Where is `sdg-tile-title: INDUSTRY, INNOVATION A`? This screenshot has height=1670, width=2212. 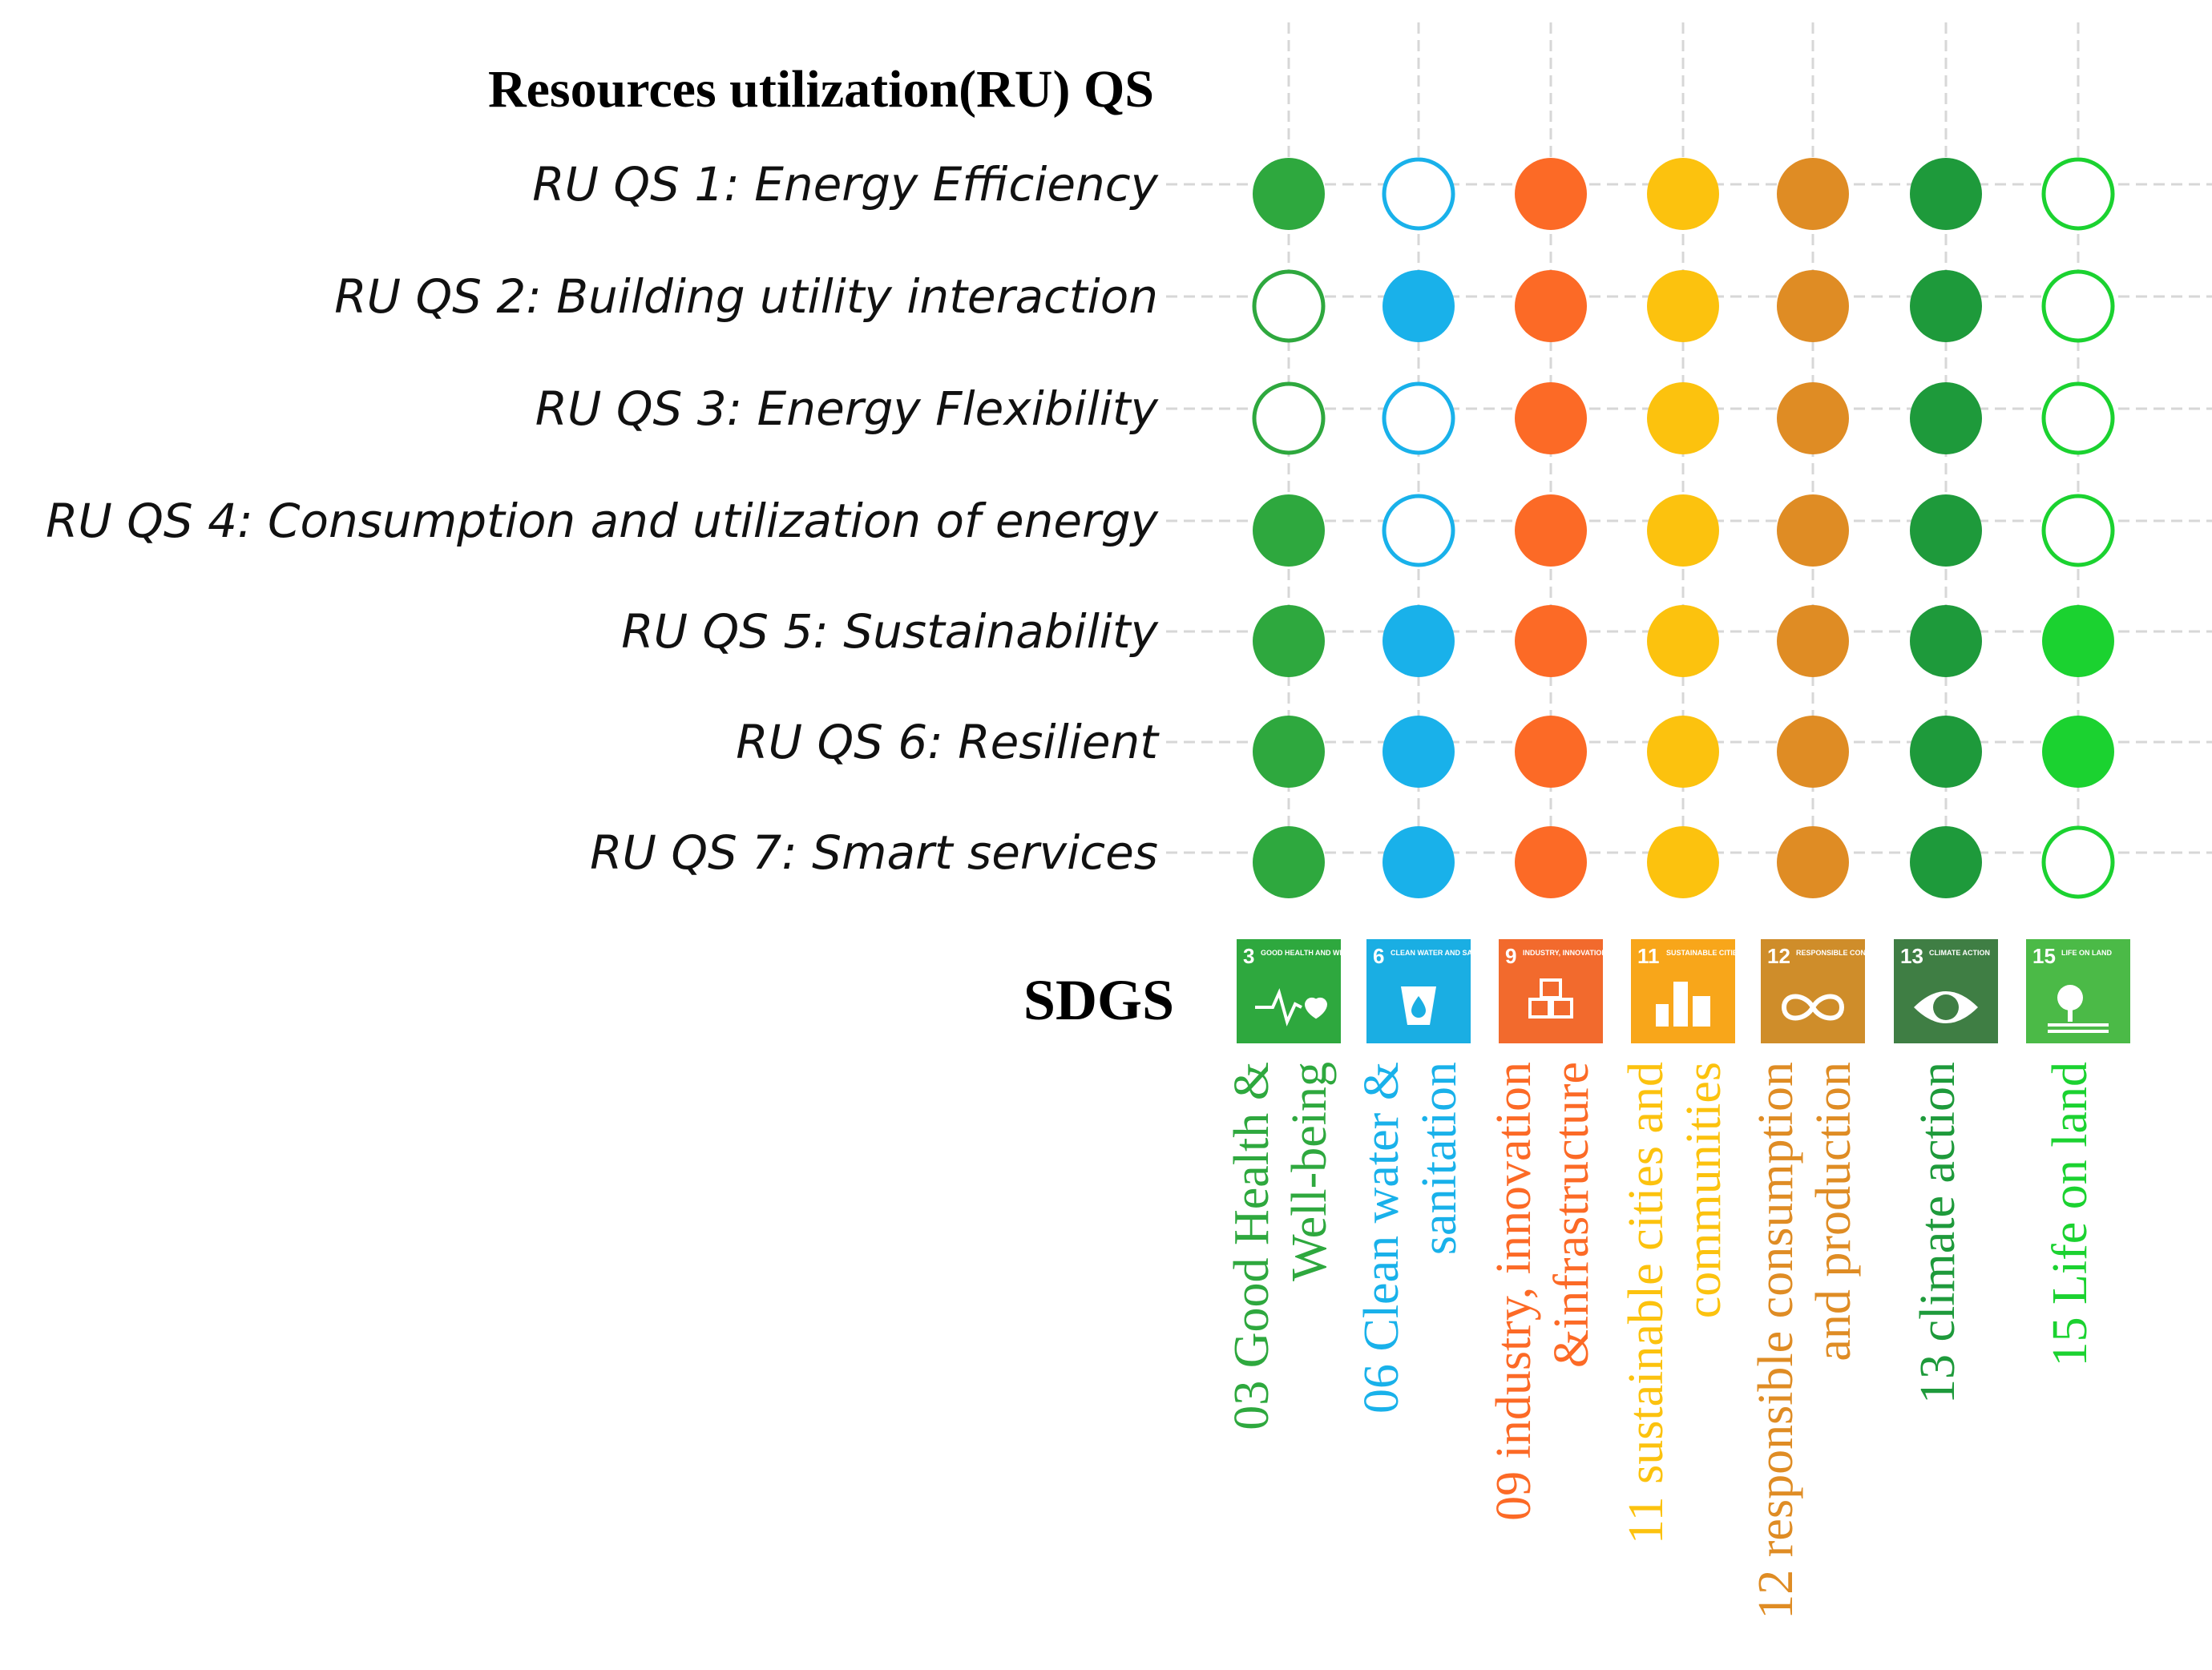
sdg-tile-title: INDUSTRY, INNOVATION A is located at coordinates (1568, 953).